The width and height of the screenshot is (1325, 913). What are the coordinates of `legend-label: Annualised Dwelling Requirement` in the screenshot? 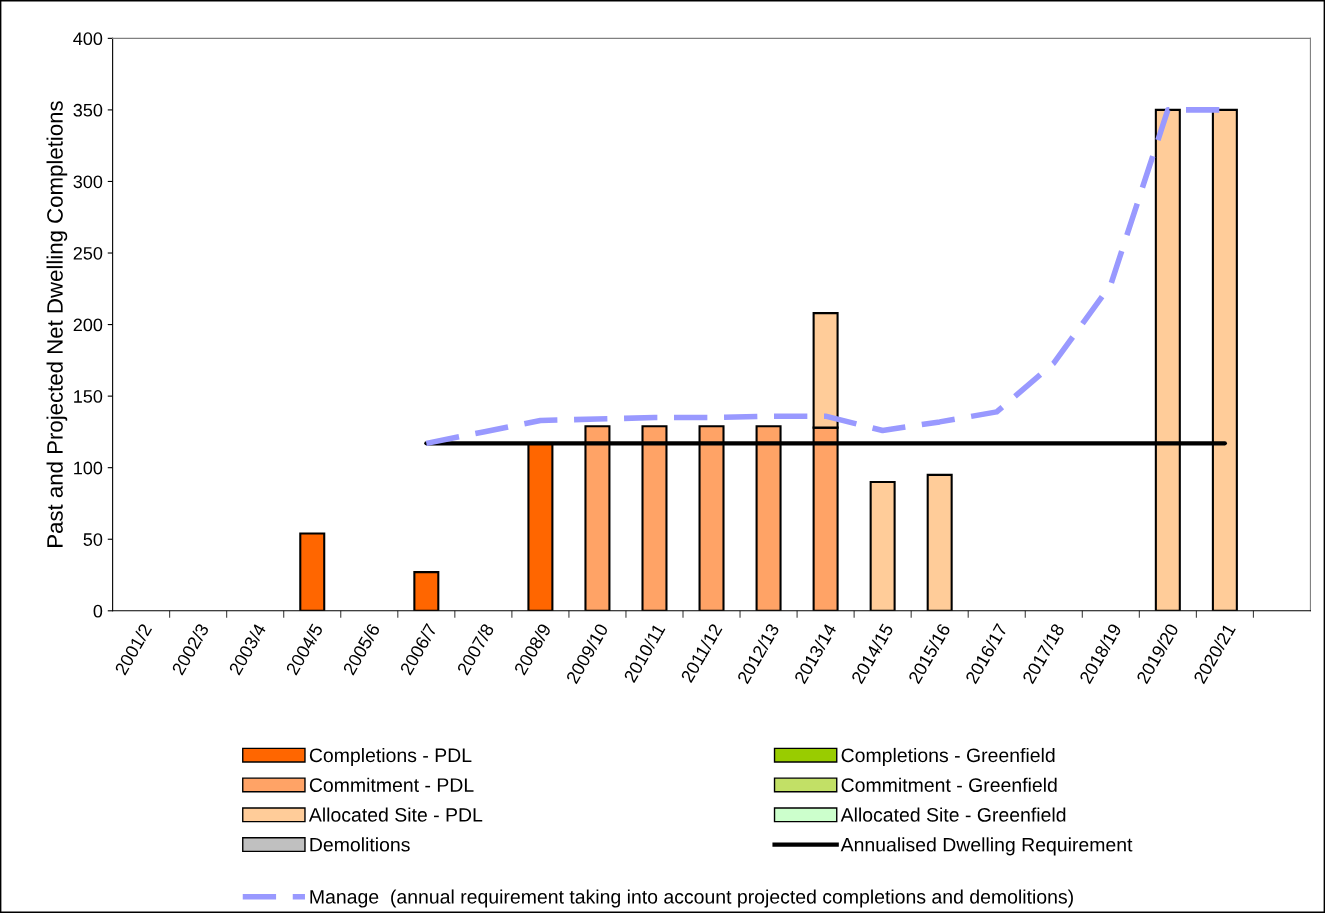 It's located at (986, 846).